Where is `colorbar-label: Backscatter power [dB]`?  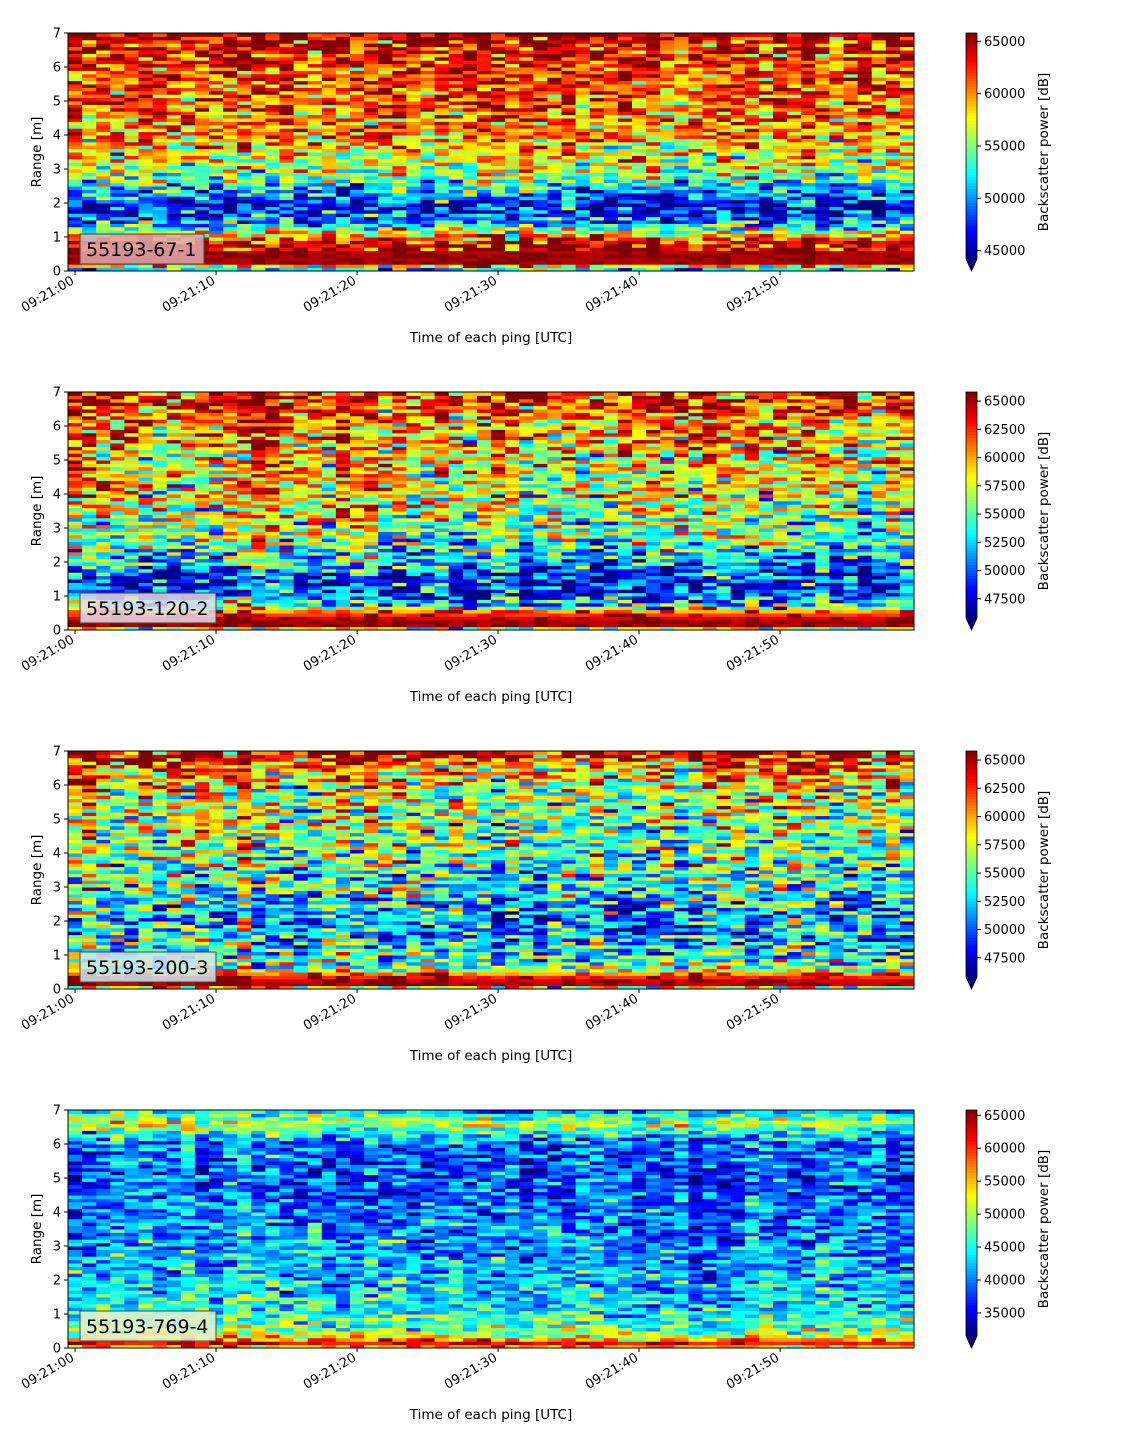
colorbar-label: Backscatter power [dB] is located at coordinates (1044, 152).